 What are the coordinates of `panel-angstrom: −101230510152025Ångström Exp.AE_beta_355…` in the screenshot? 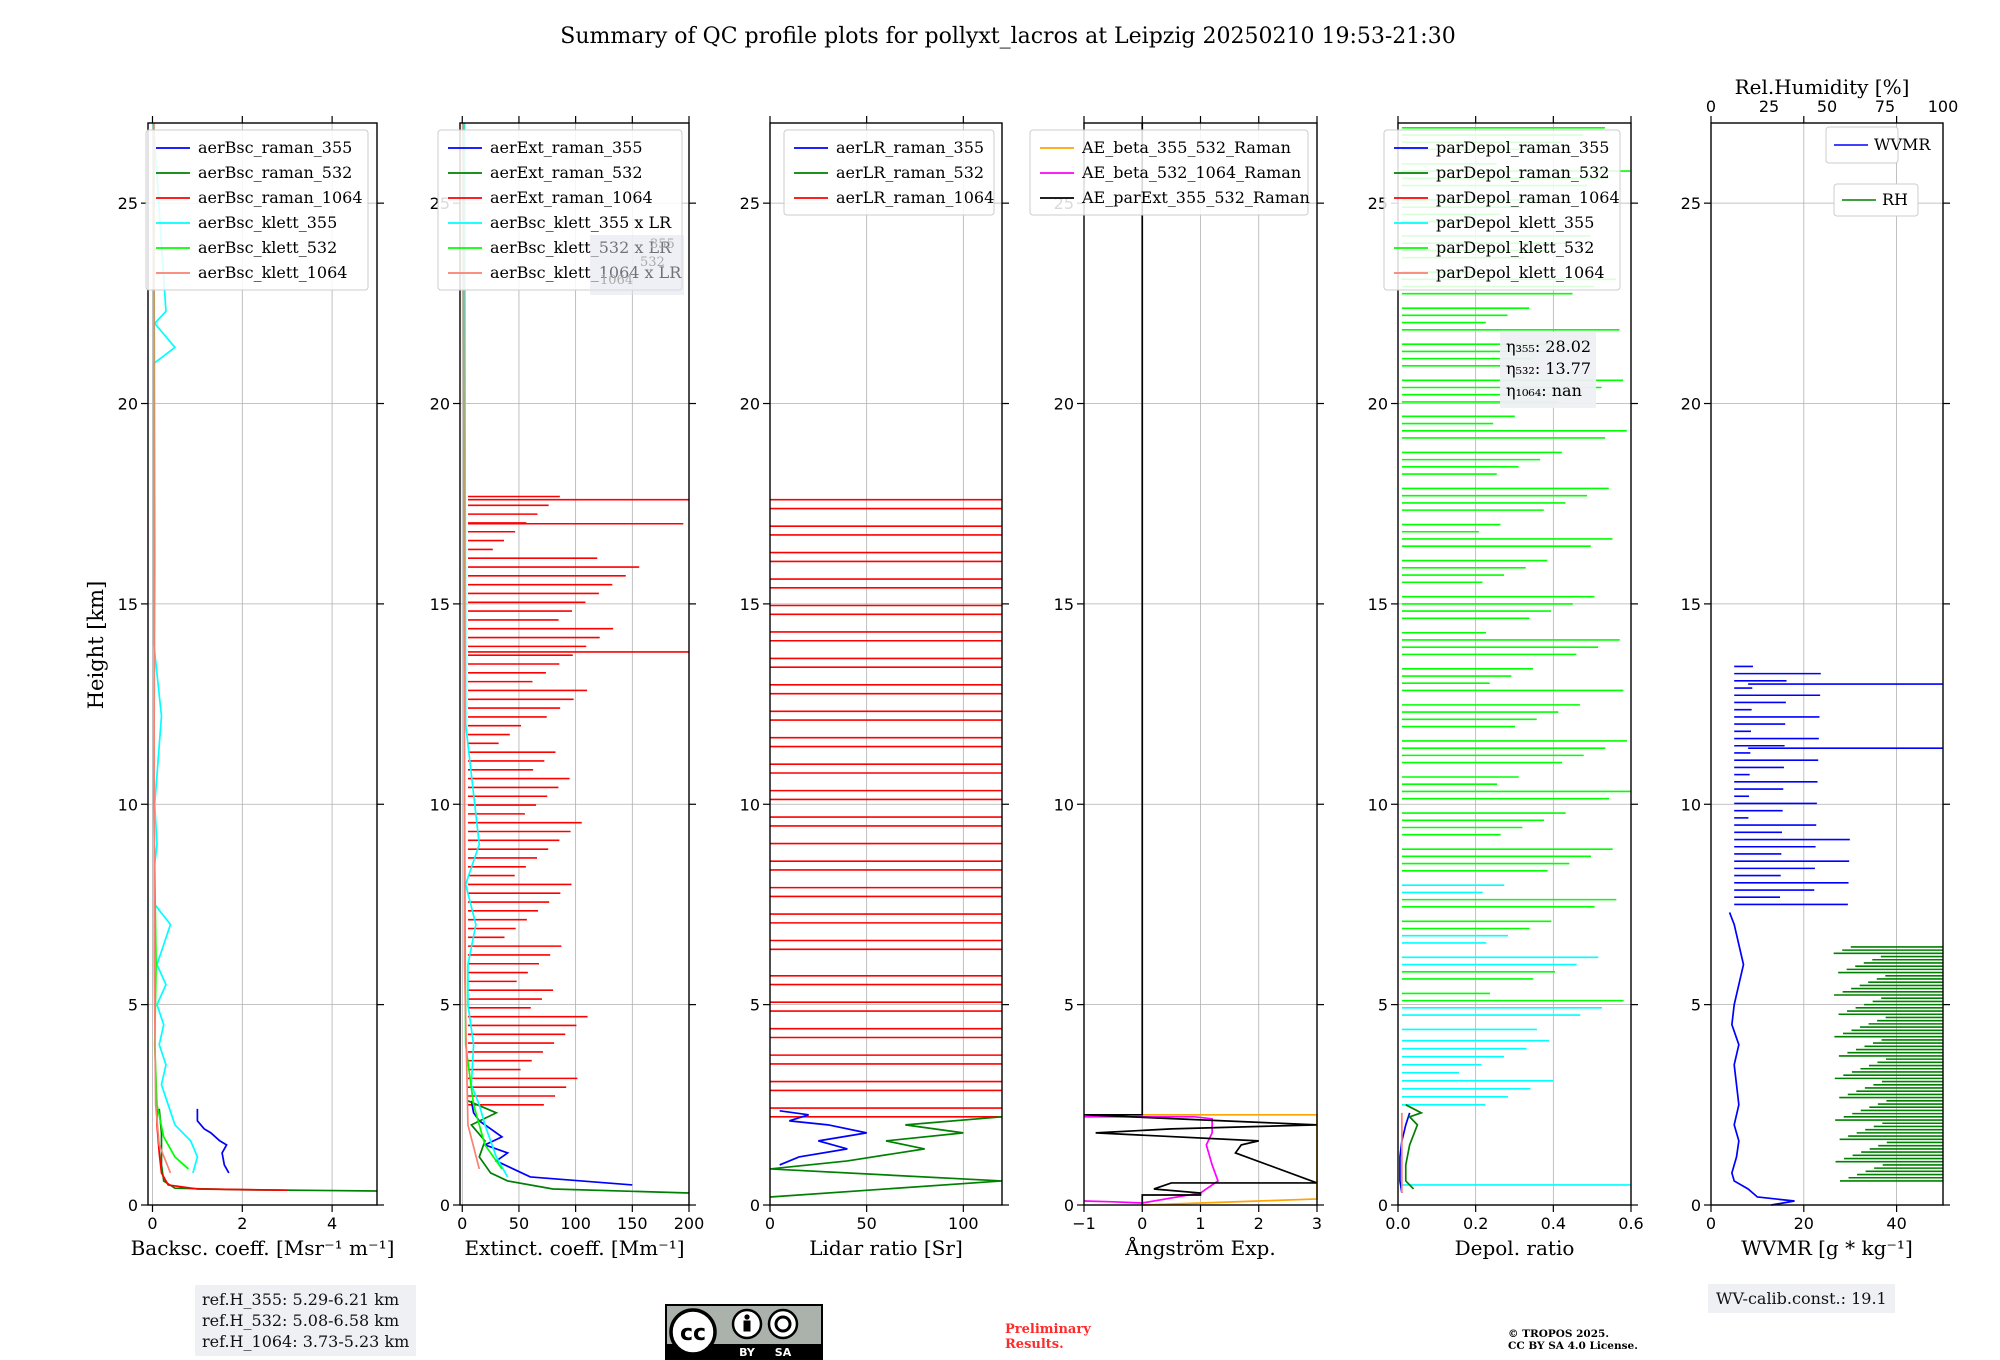 It's located at (1176, 688).